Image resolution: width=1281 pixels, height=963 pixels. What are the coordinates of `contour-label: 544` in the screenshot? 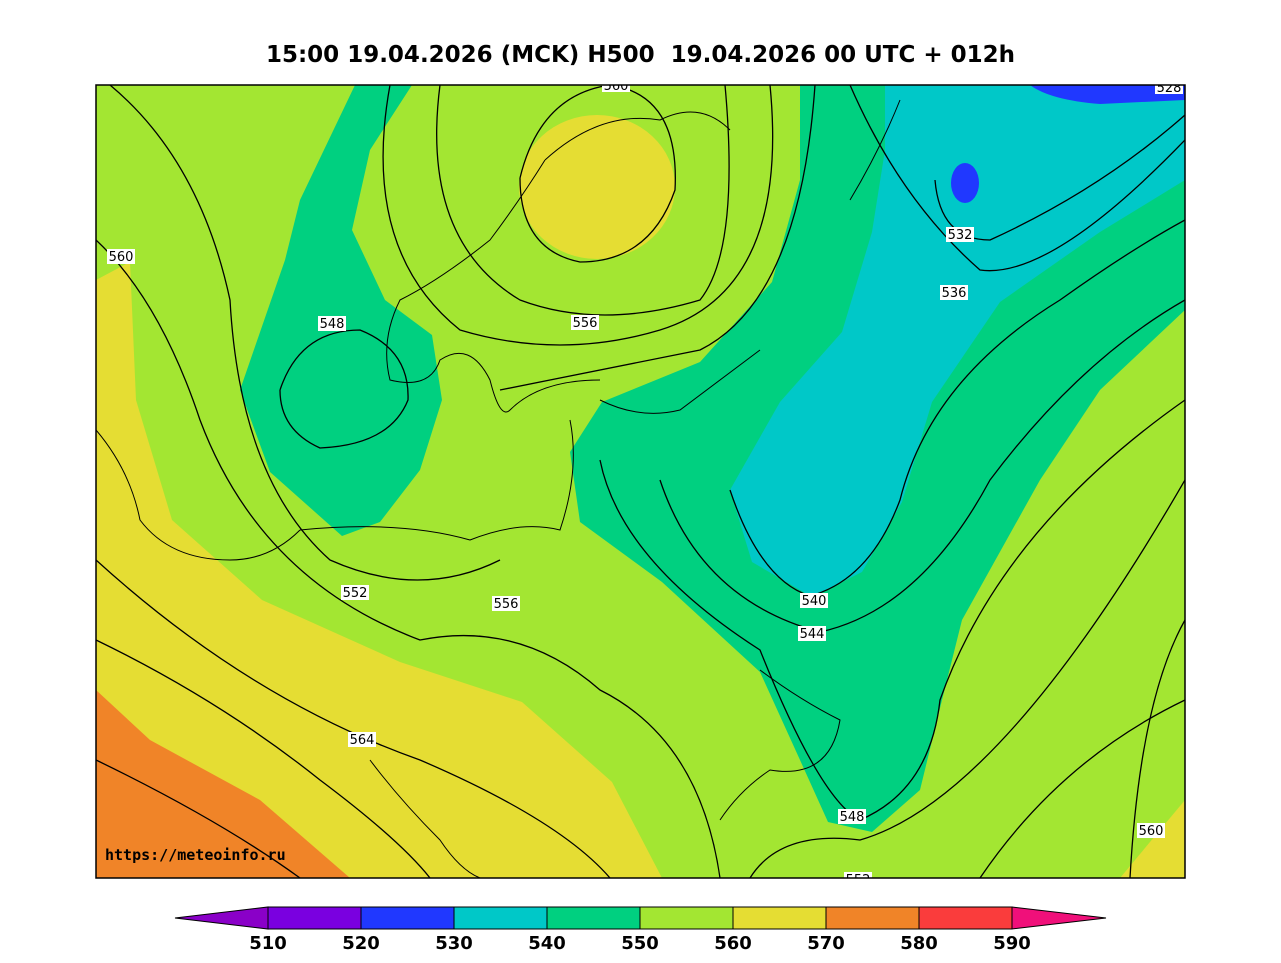 It's located at (812, 634).